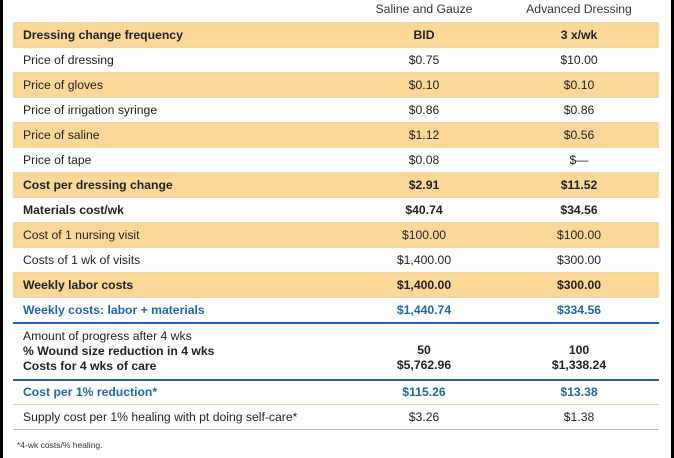 The height and width of the screenshot is (458, 674). I want to click on advanced-dressing-value: $11.52, so click(579, 185).